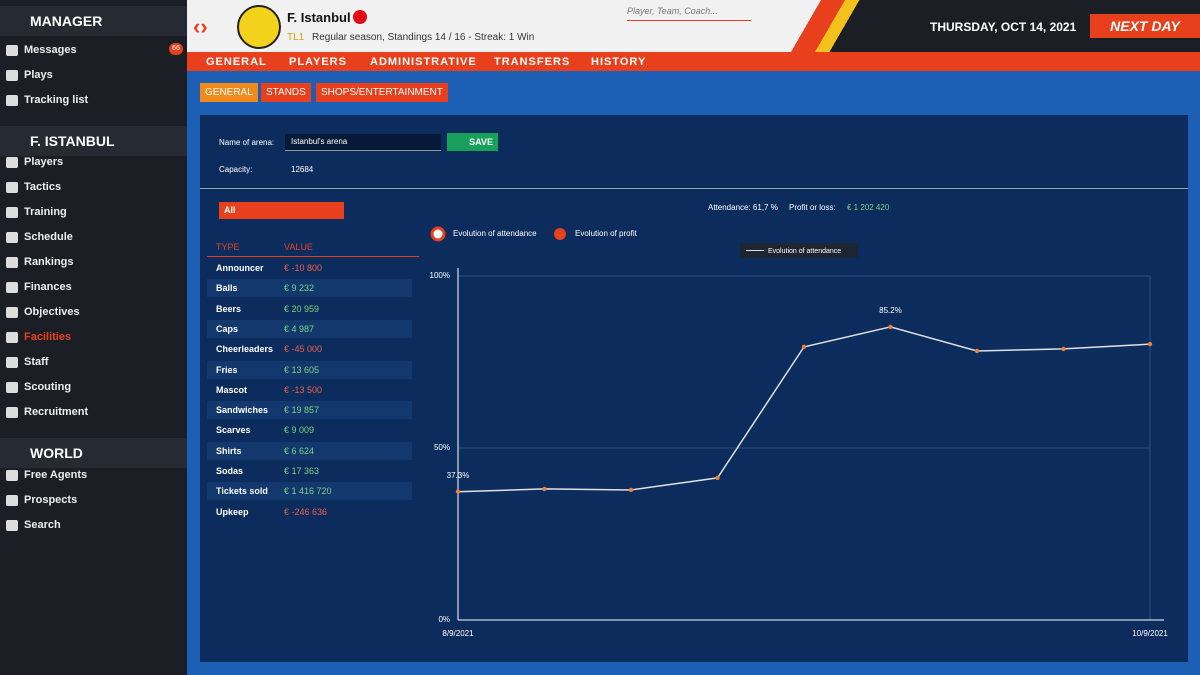  What do you see at coordinates (458, 475) in the screenshot?
I see `data-label: 37.3%` at bounding box center [458, 475].